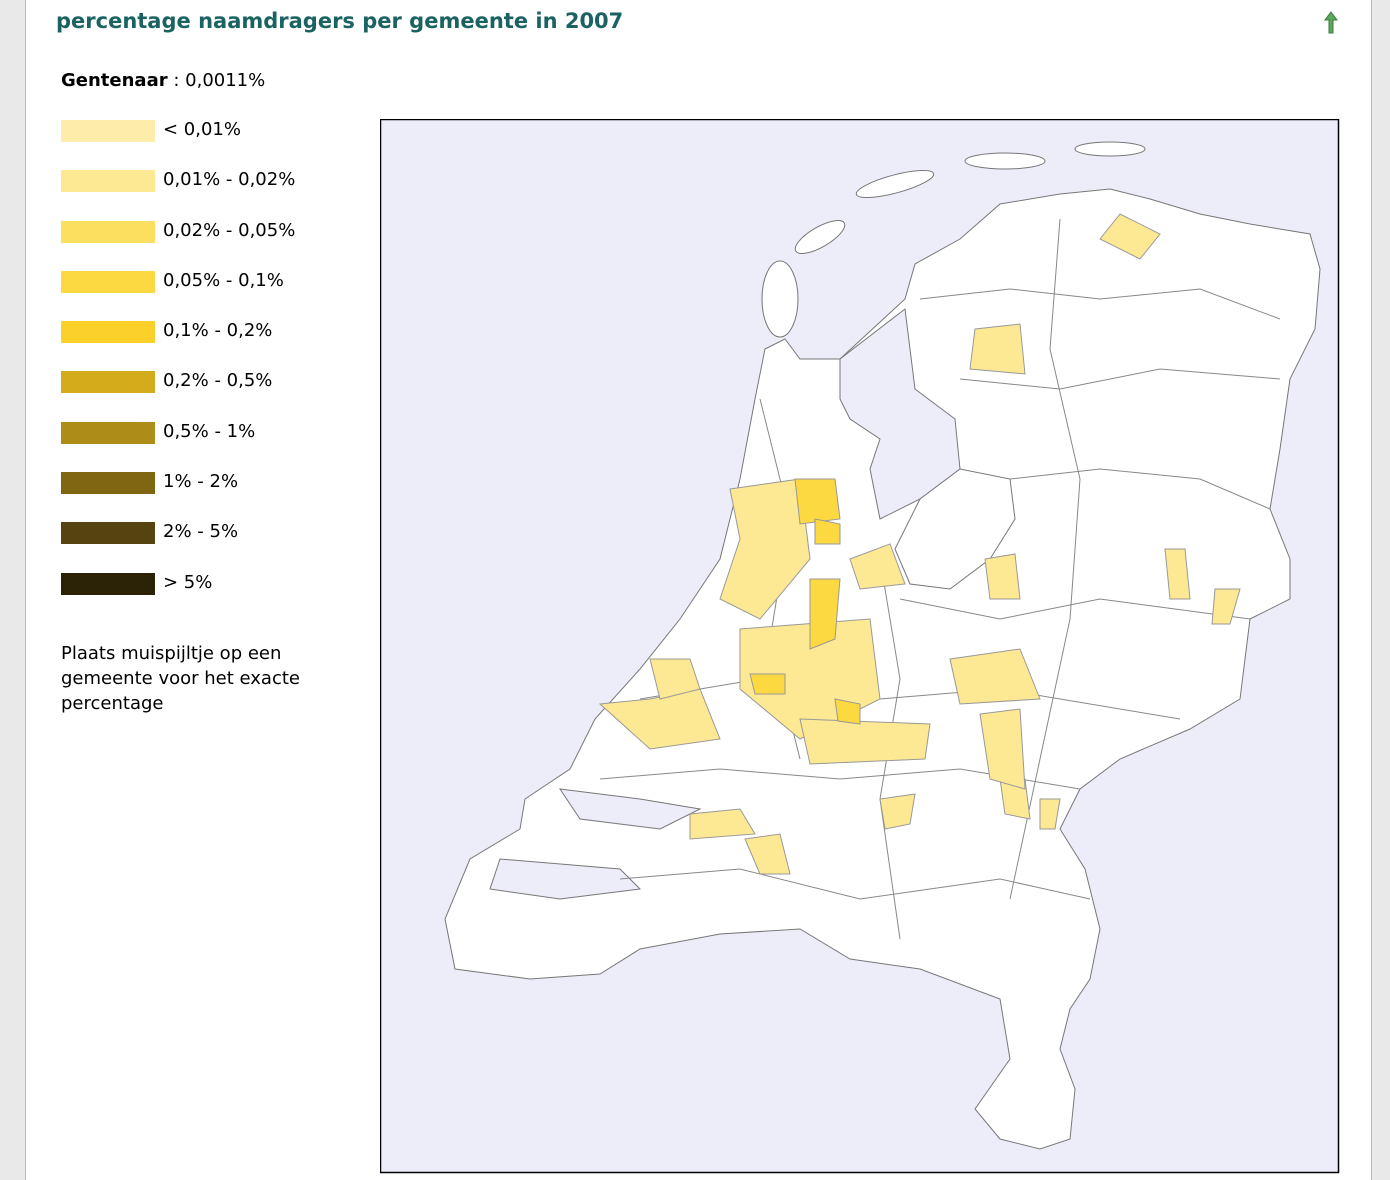 This screenshot has height=1180, width=1390. Describe the element at coordinates (202, 129) in the screenshot. I see `legend-label: < 0,01%` at that location.